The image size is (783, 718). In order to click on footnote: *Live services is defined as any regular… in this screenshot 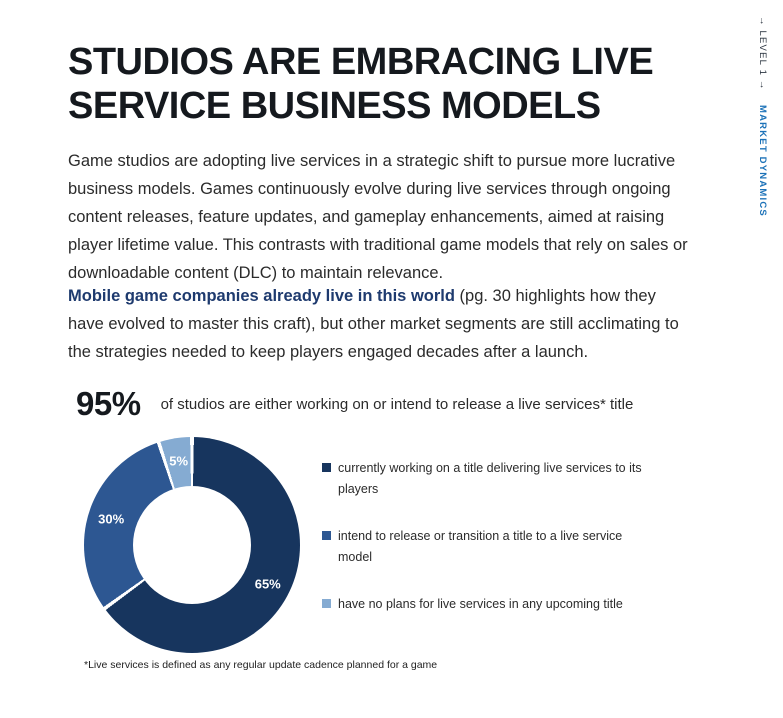, I will do `click(261, 665)`.